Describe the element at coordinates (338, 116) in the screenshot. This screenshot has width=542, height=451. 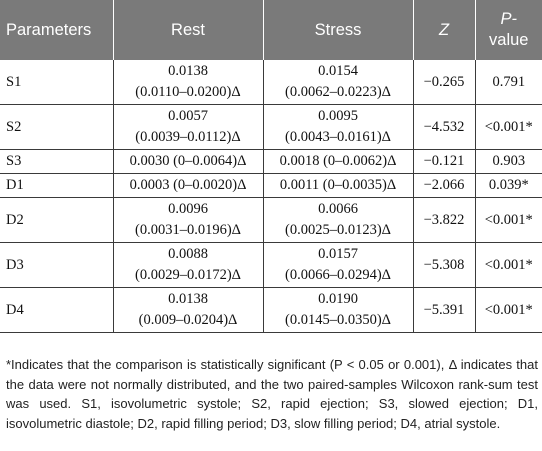
I see `cell-stress-median: 0.0095` at that location.